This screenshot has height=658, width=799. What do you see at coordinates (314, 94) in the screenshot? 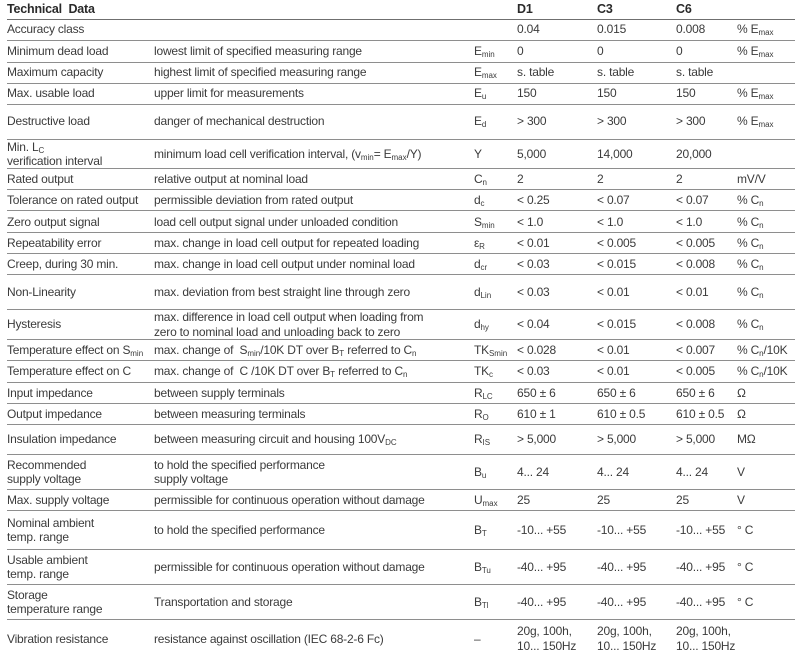
I see `parameter-description: upper limit for measurements` at bounding box center [314, 94].